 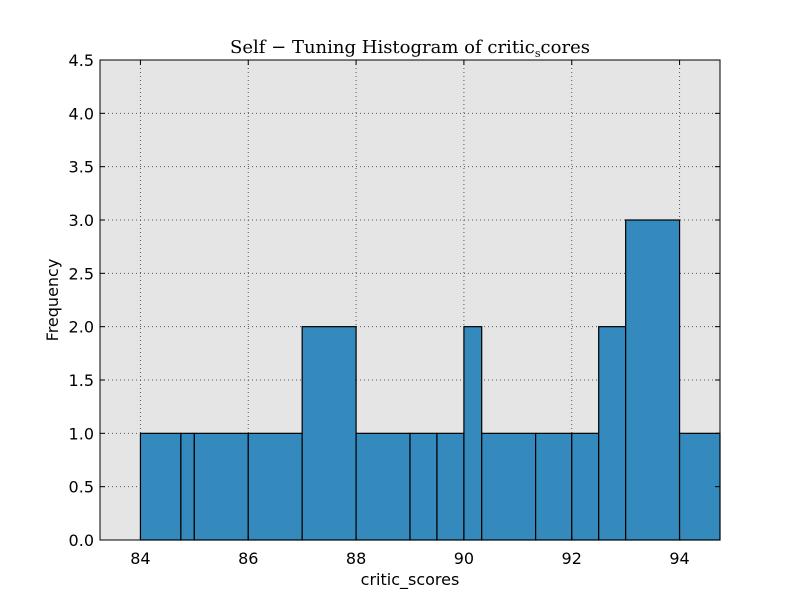 What do you see at coordinates (81, 433) in the screenshot?
I see `y-tick-label: 1.0` at bounding box center [81, 433].